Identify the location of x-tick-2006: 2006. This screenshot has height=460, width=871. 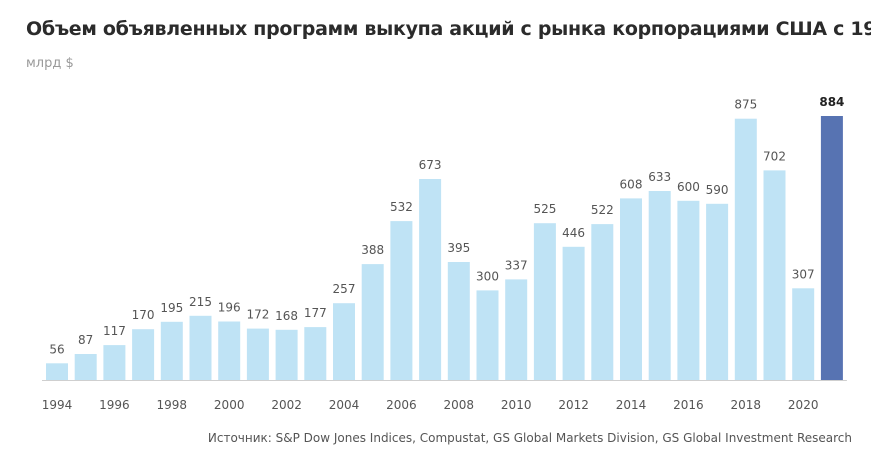
(401, 405).